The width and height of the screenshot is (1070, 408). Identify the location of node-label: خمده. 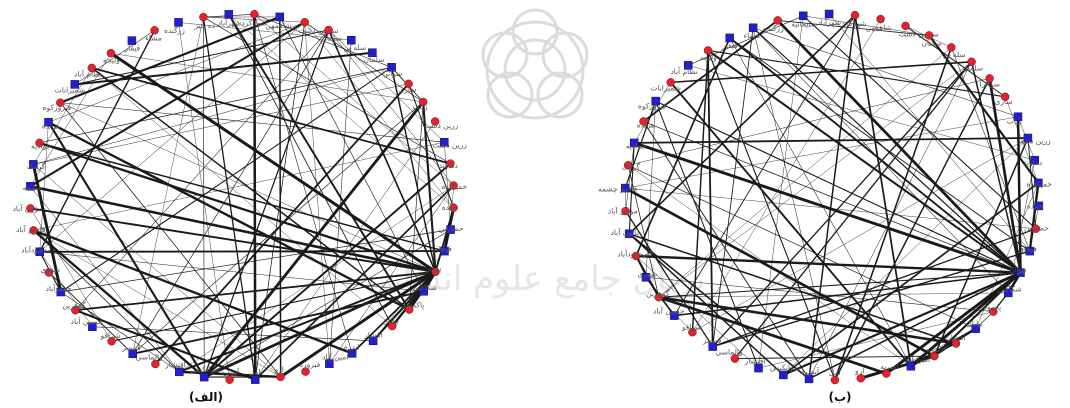
(450, 207).